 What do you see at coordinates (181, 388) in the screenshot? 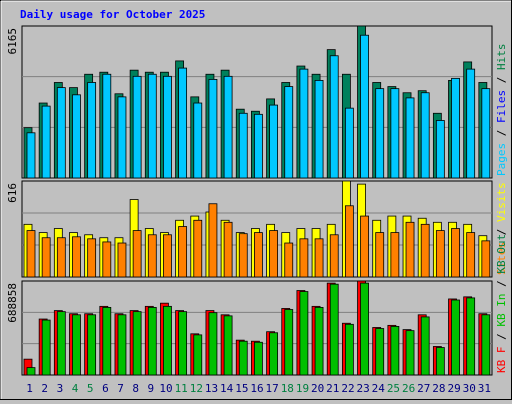
I see `x-tick-label: 11` at bounding box center [181, 388].